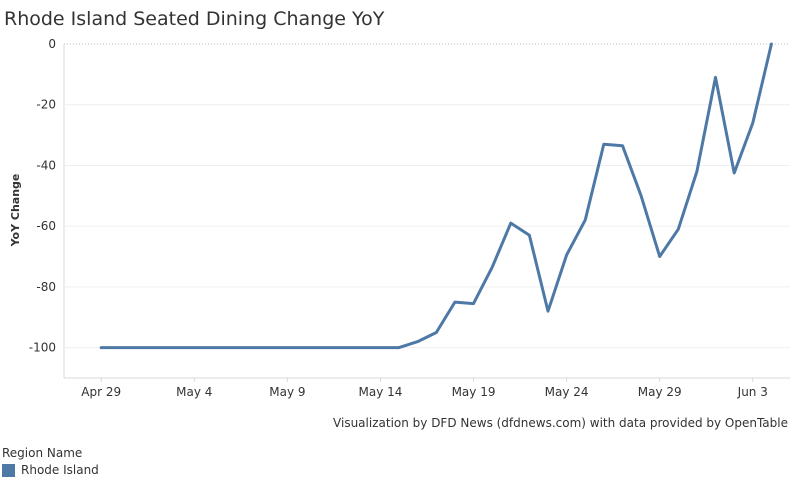  I want to click on x-tick-label: May 29, so click(660, 392).